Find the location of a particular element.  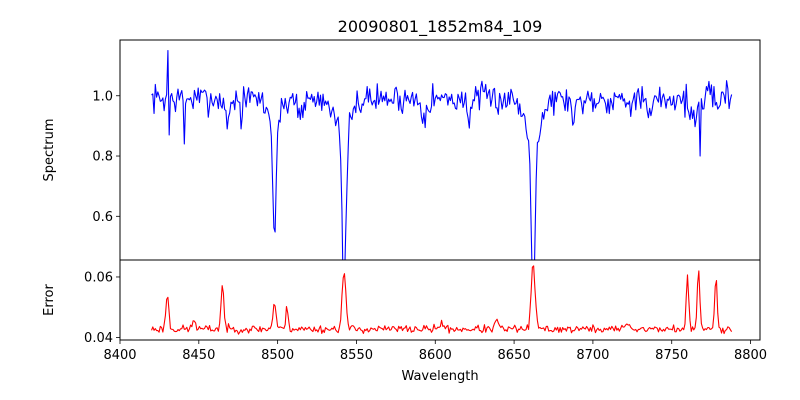

error-series-line is located at coordinates (442, 300).